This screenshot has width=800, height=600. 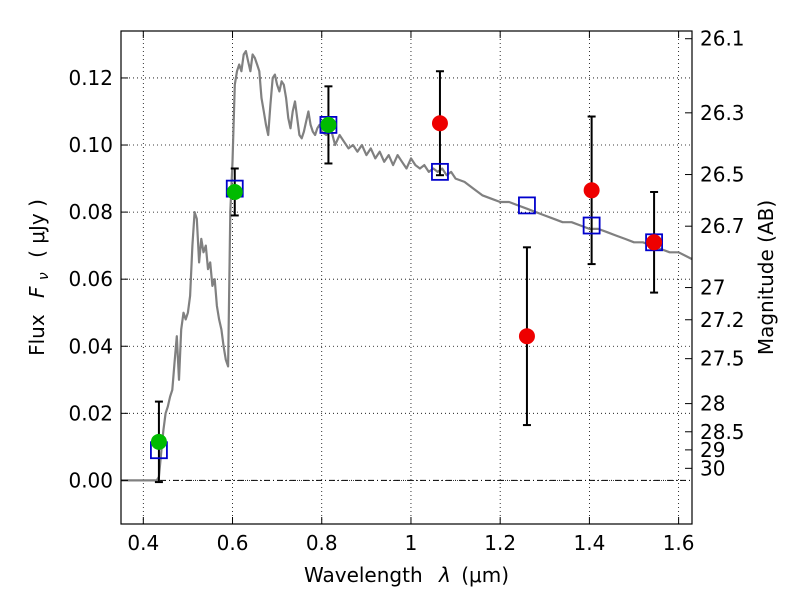 What do you see at coordinates (766, 277) in the screenshot?
I see `y2-axis-label: Magnitude (AB)` at bounding box center [766, 277].